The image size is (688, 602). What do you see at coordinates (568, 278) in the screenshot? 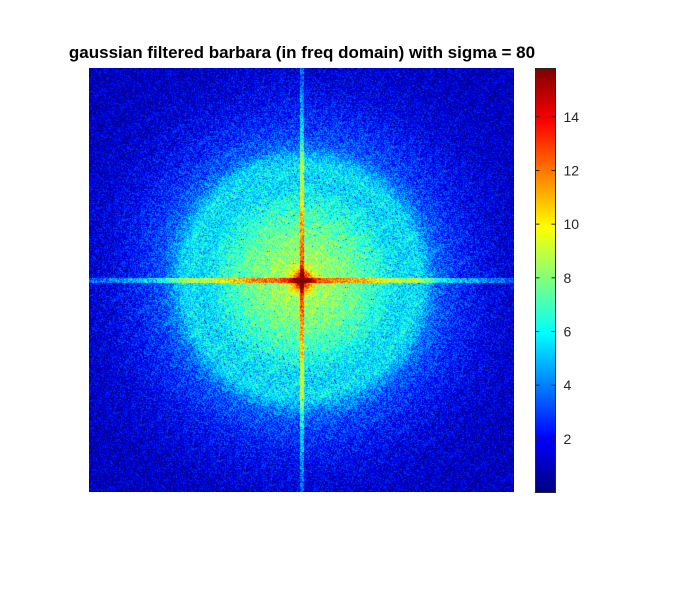
I see `colorbar-tick-label: 8` at bounding box center [568, 278].